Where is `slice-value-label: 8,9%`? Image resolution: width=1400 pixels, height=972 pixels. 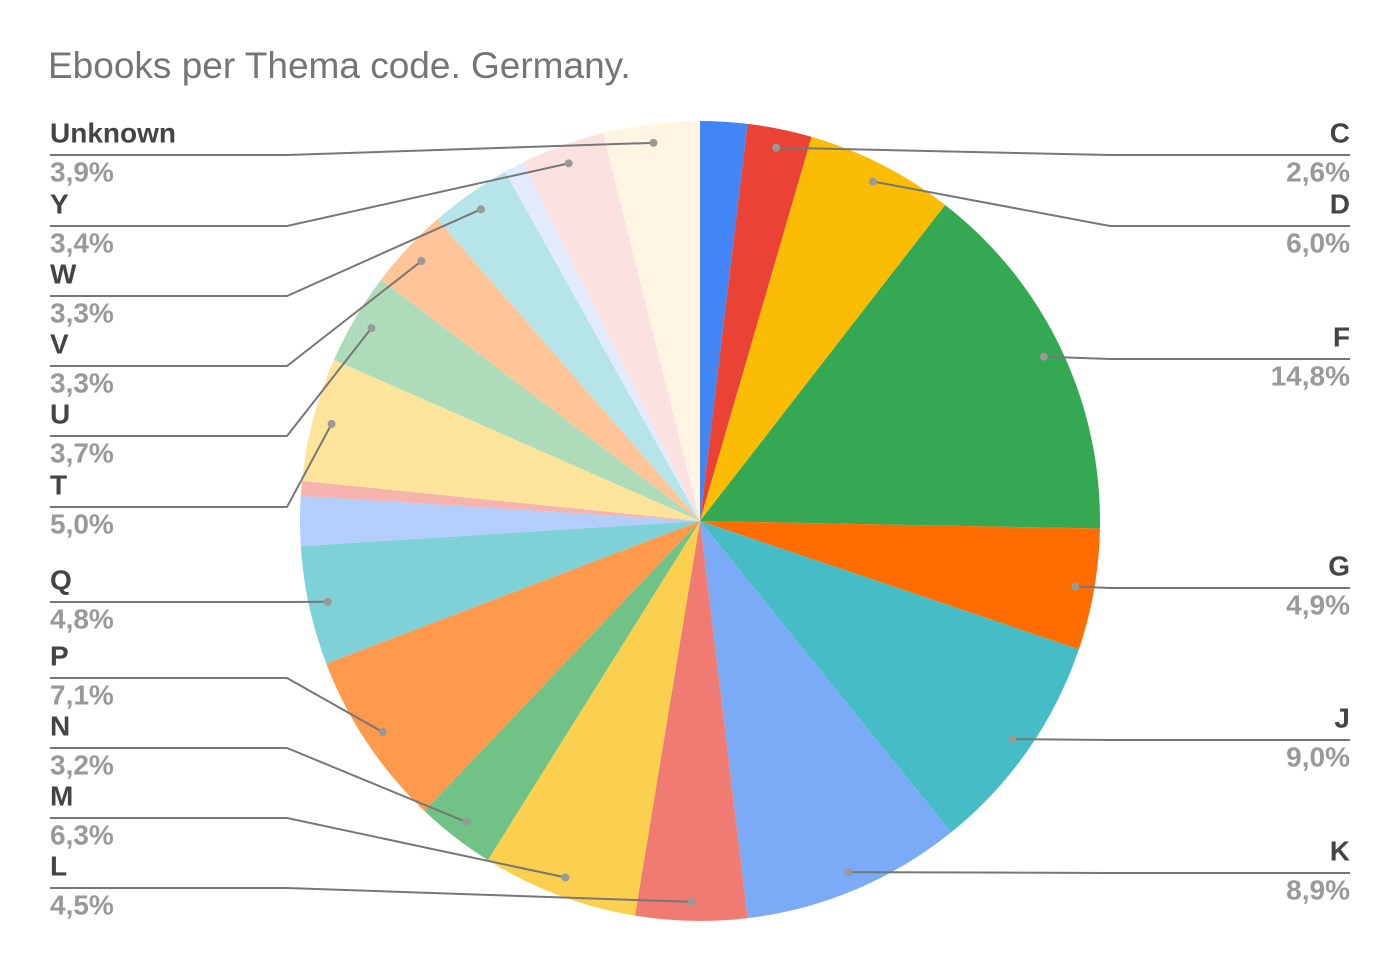
slice-value-label: 8,9% is located at coordinates (1318, 889).